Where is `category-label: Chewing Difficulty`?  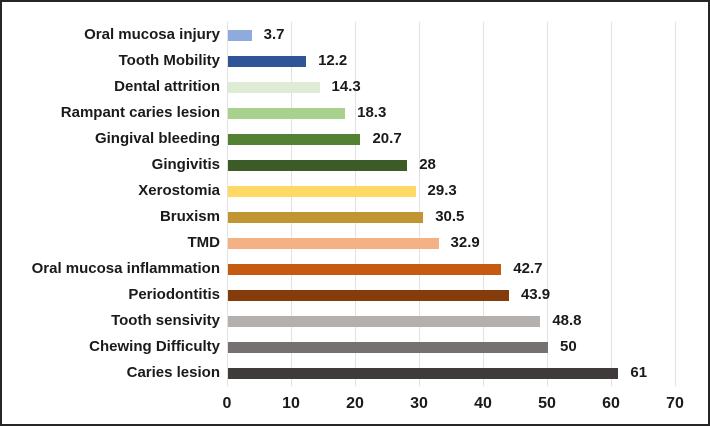
category-label: Chewing Difficulty is located at coordinates (154, 346).